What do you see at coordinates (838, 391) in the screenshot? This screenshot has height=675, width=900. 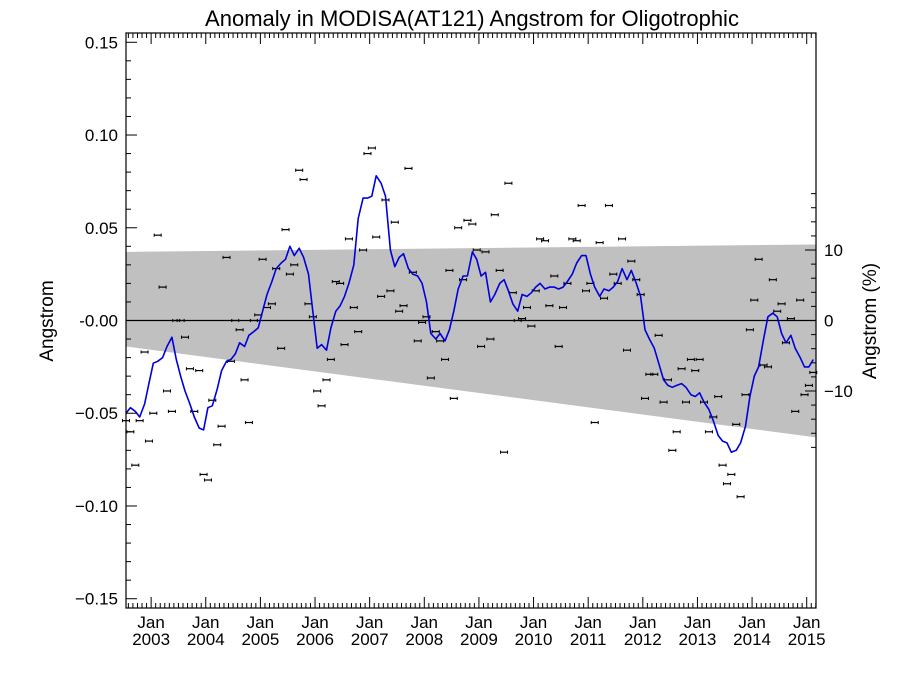 I see `y2-tick-label: −10` at bounding box center [838, 391].